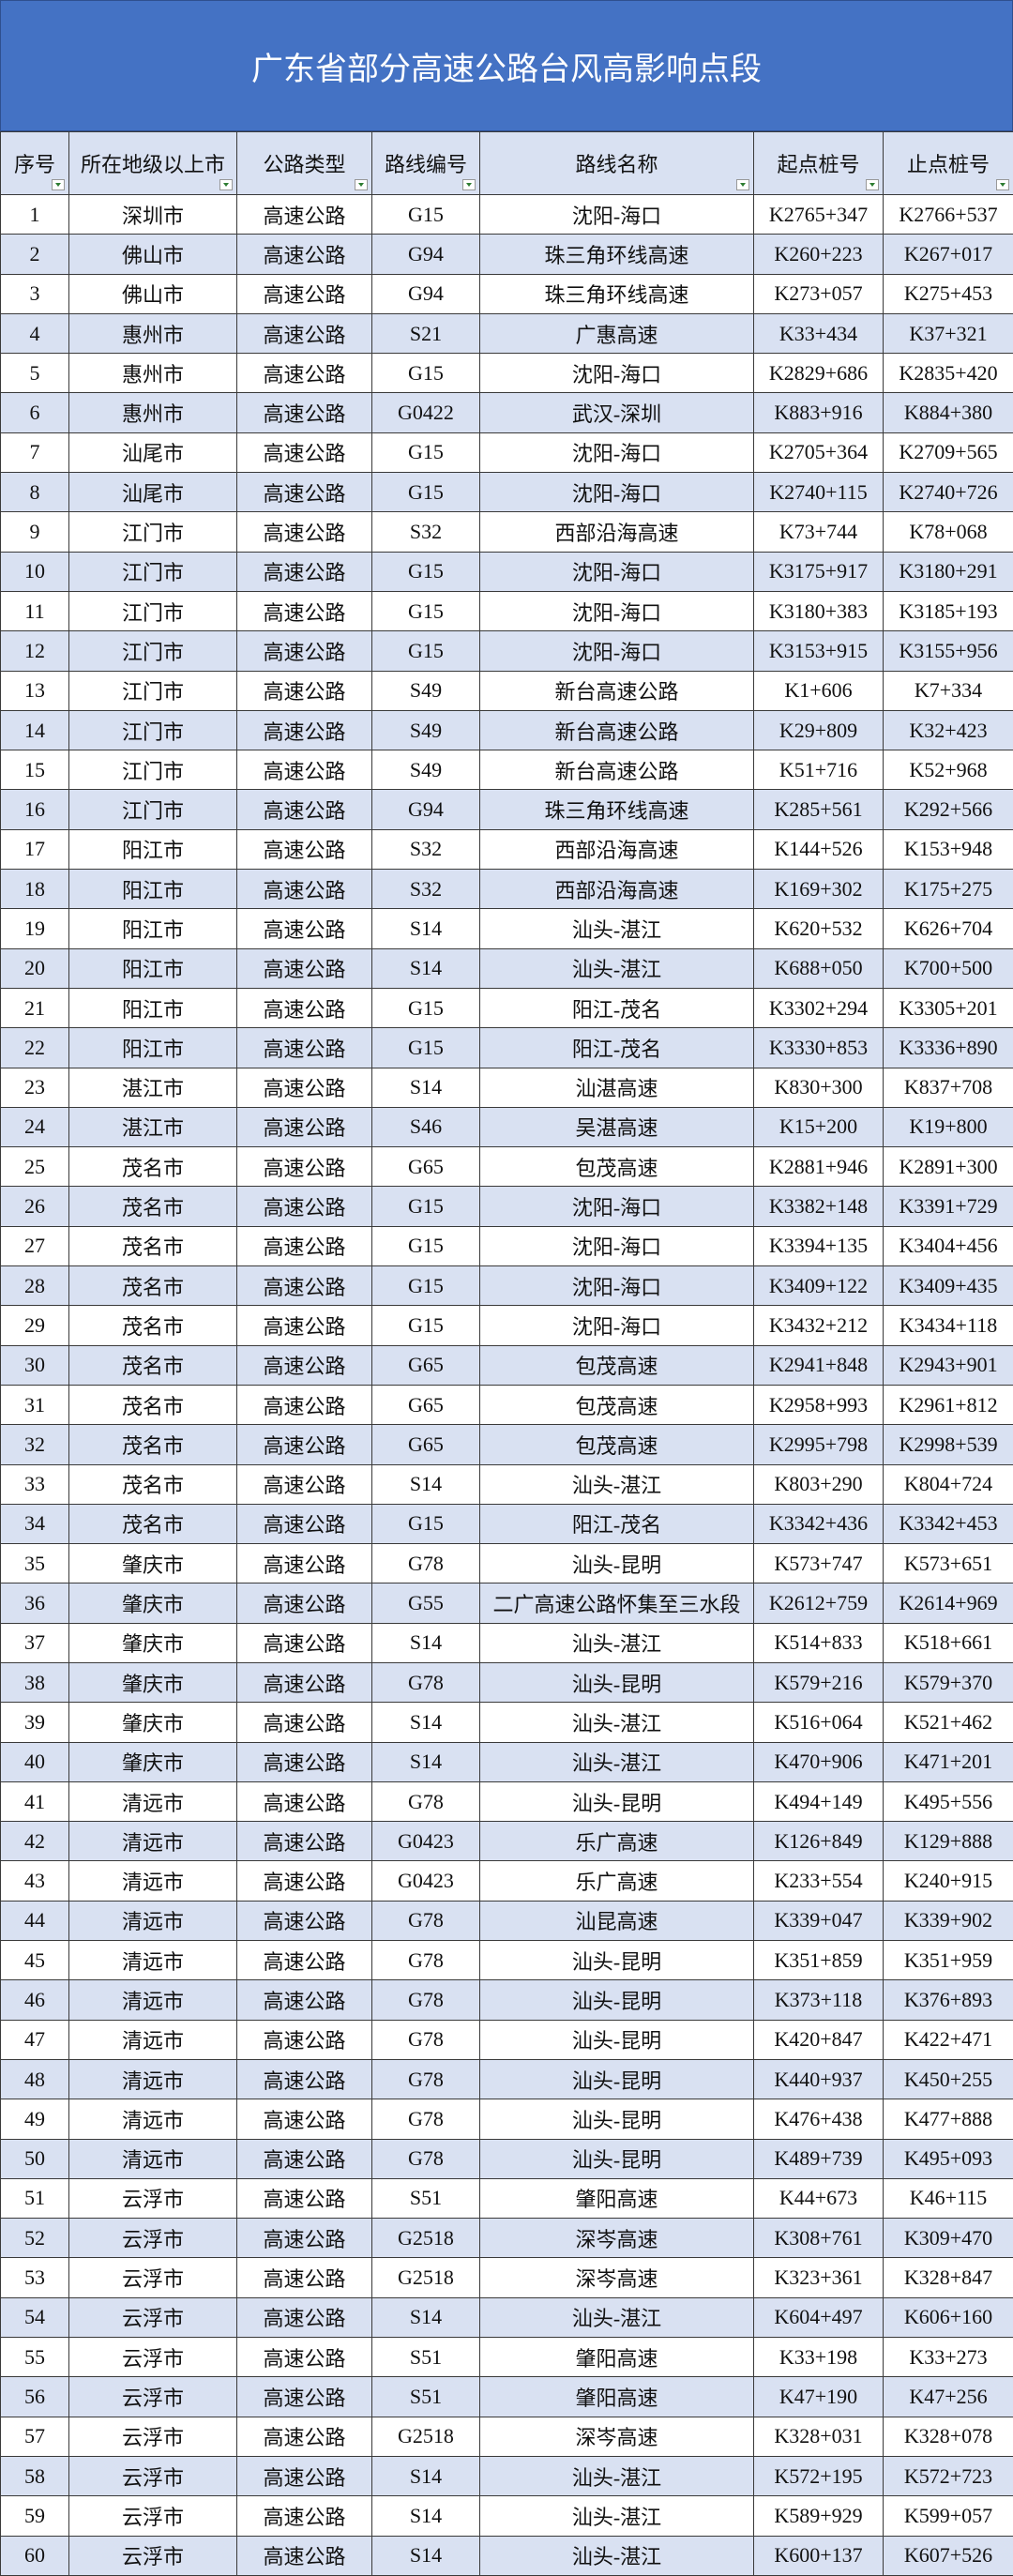 The width and height of the screenshot is (1013, 2576). What do you see at coordinates (35, 1643) in the screenshot?
I see `table-cell: 37` at bounding box center [35, 1643].